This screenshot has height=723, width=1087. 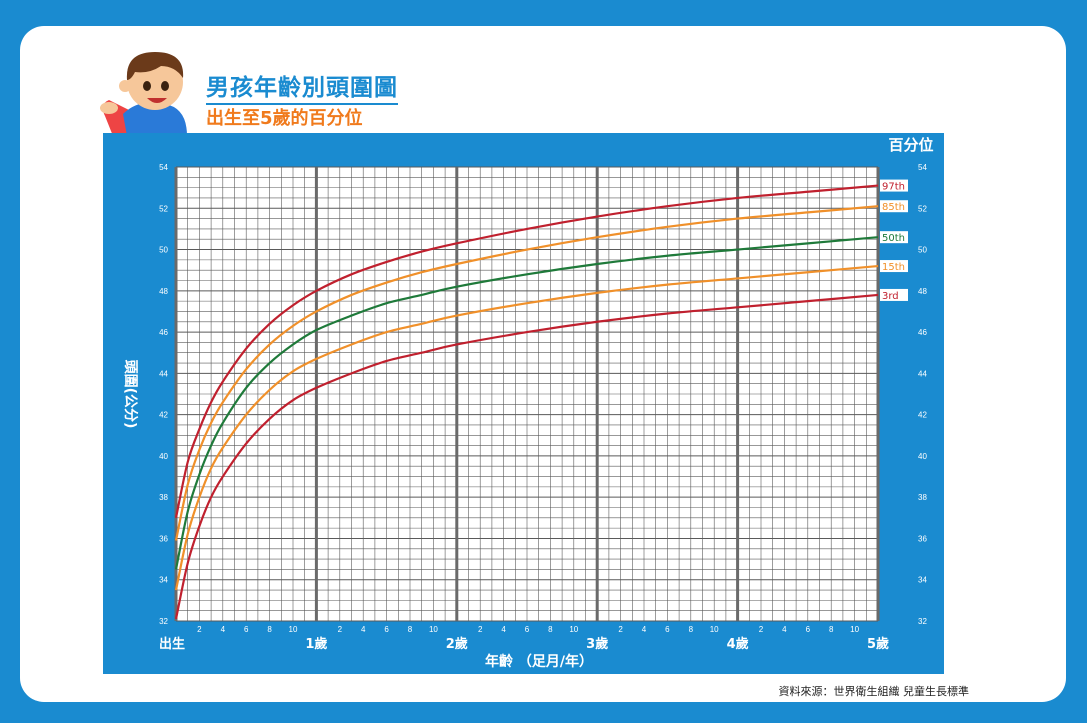 I want to click on x-year-label: 3歲, so click(x=597, y=644).